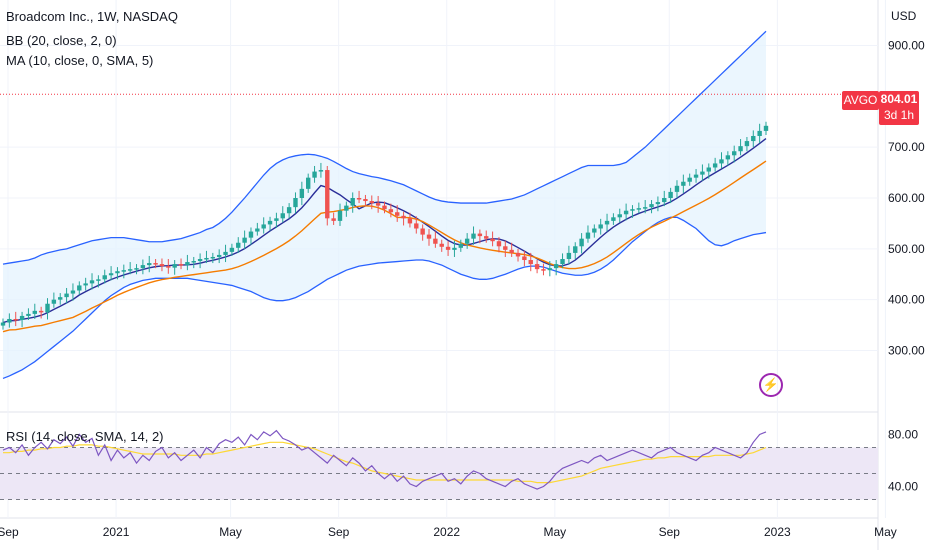  What do you see at coordinates (903, 435) in the screenshot?
I see `rsi-tick-label: 80.00` at bounding box center [903, 435].